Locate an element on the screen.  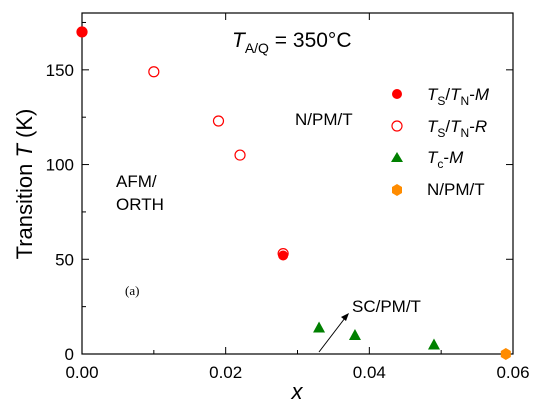
y-tick-label: 150 is located at coordinates (60, 70).